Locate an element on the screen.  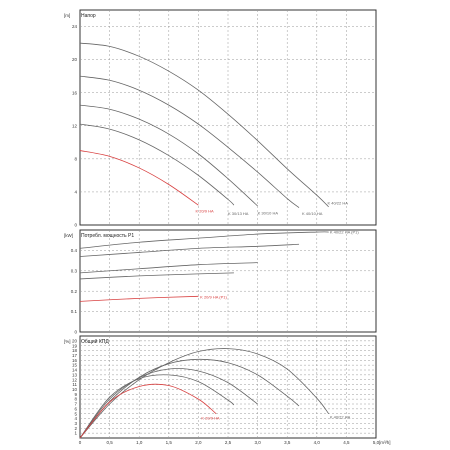
series-label: K 30/10 HA is located at coordinates (268, 212).